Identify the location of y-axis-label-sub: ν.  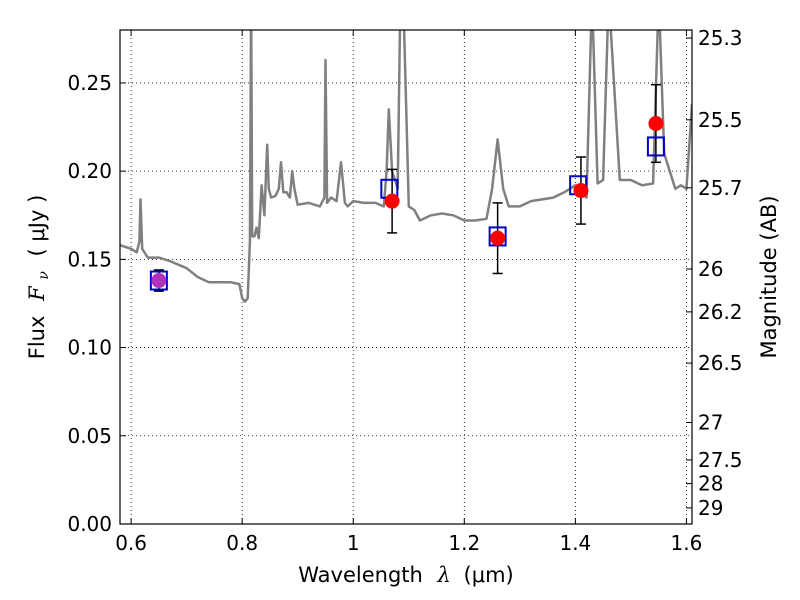
(44, 275).